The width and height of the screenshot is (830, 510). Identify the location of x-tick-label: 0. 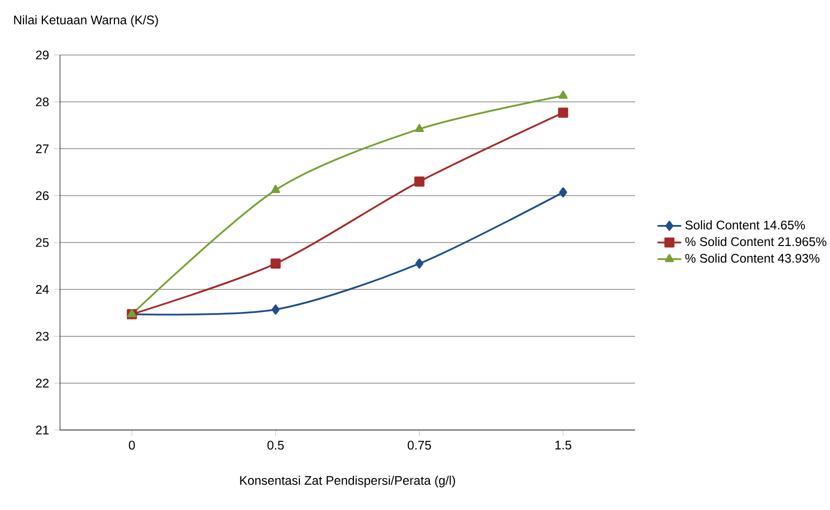
(131, 445).